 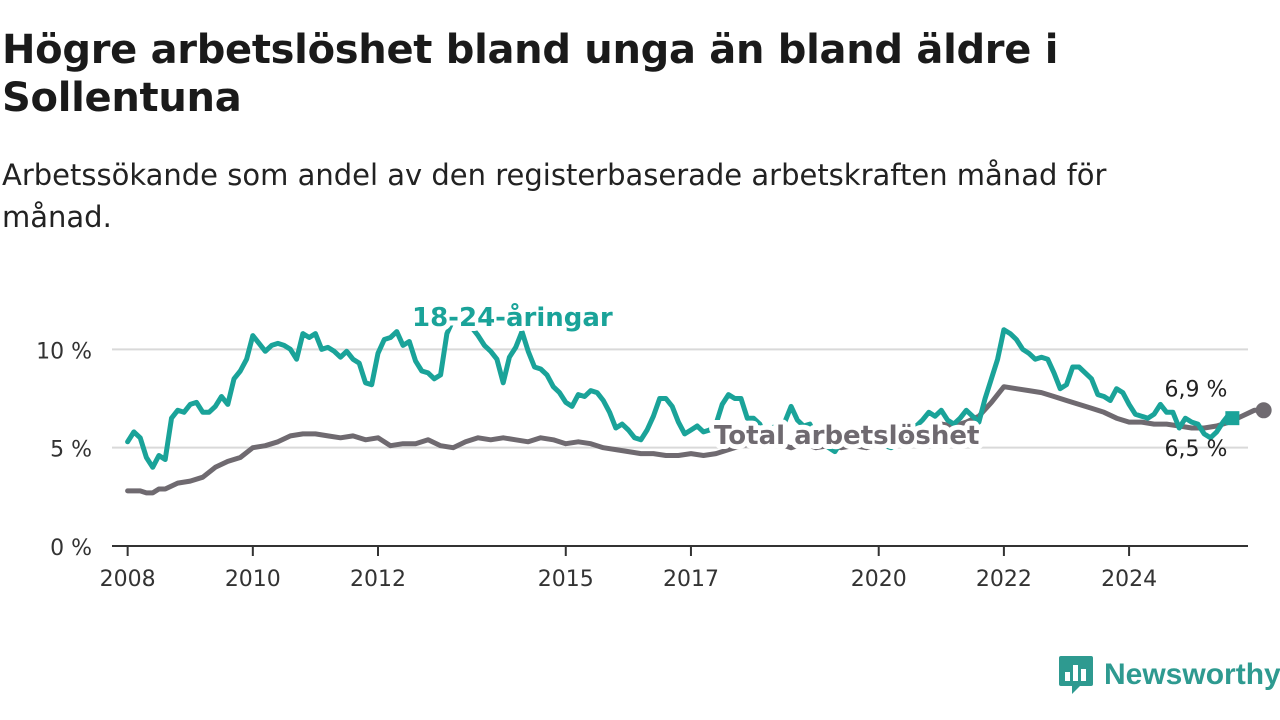 What do you see at coordinates (1232, 418) in the screenshot?
I see `end-marker-youth` at bounding box center [1232, 418].